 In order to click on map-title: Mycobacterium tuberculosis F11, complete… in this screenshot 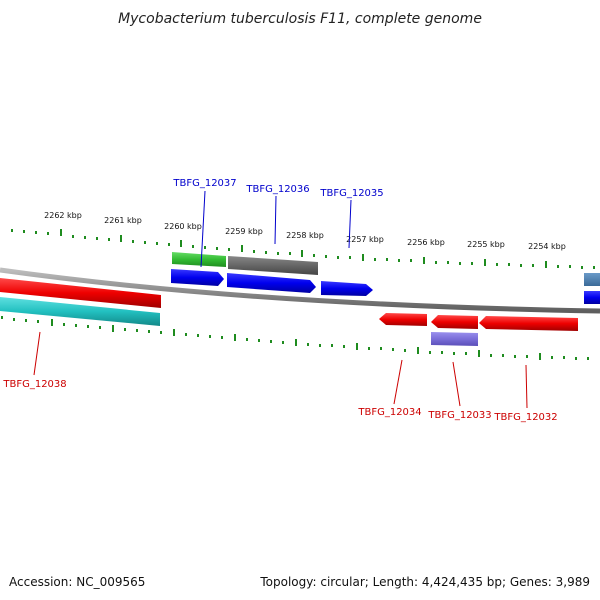, I will do `click(300, 19)`.